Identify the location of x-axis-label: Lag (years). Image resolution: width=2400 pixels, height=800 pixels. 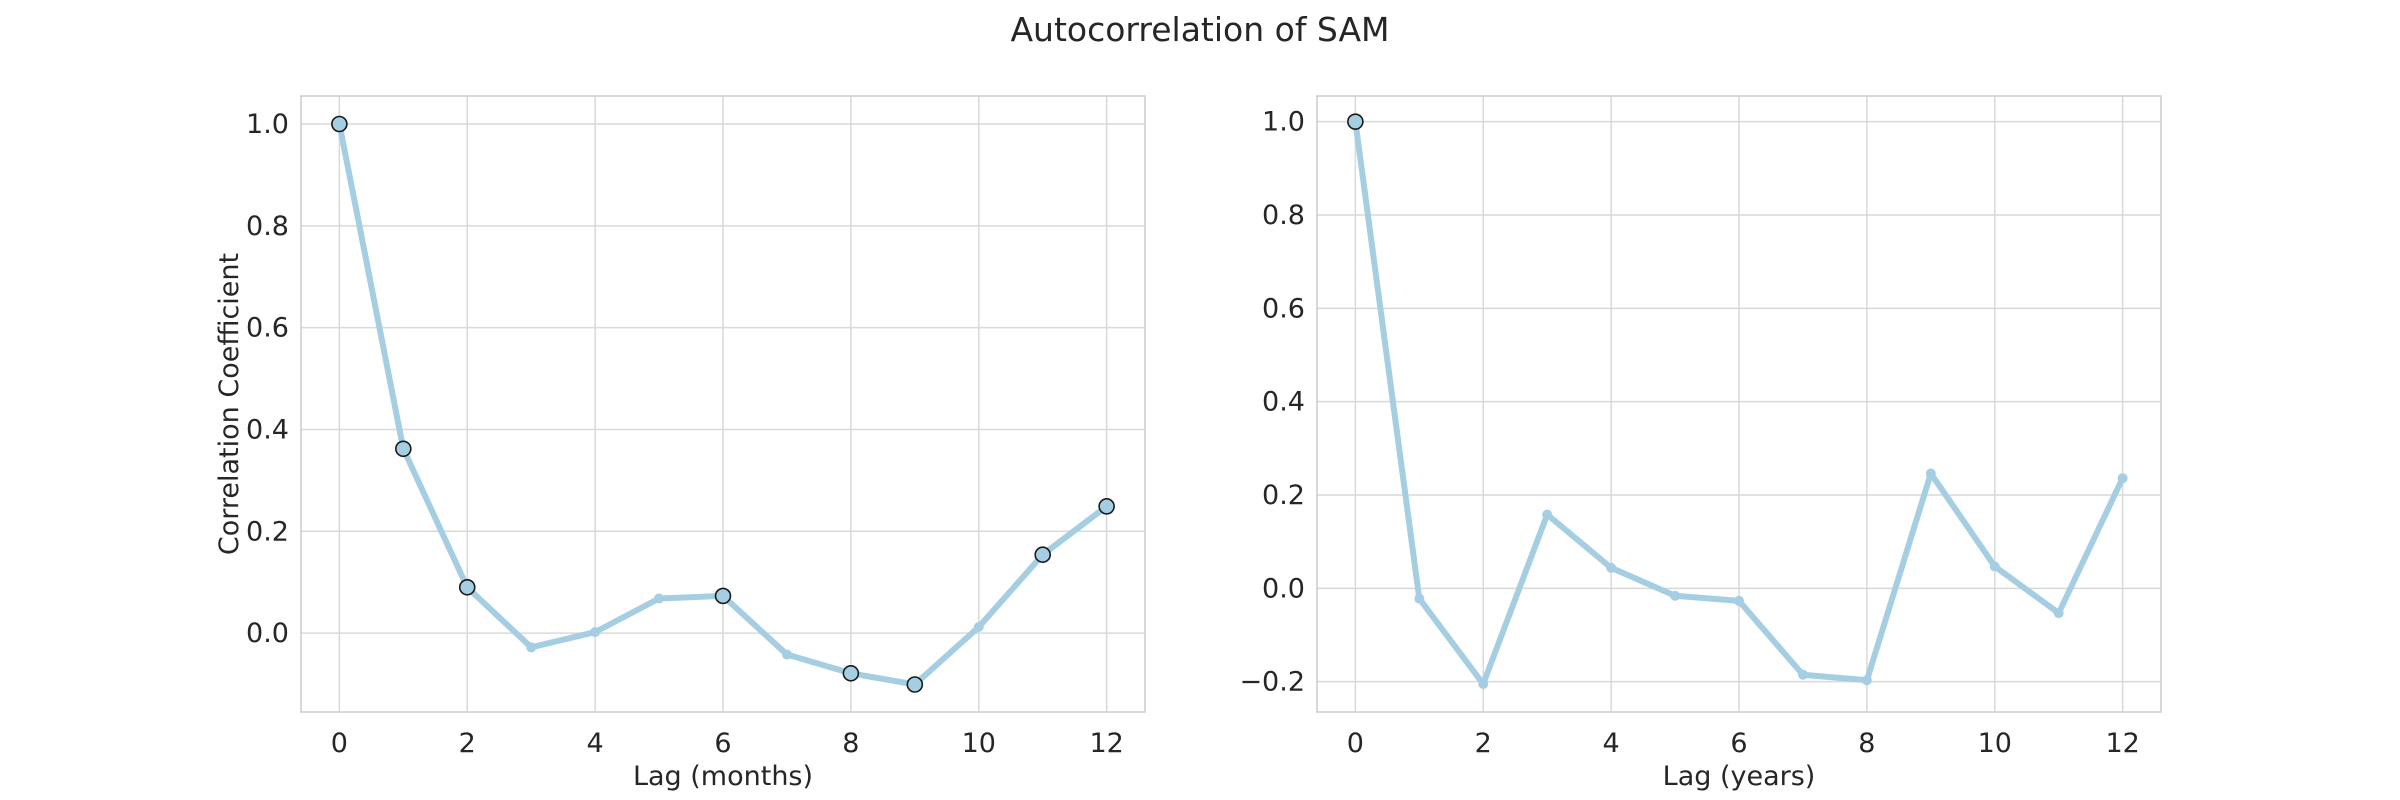
(1739, 776).